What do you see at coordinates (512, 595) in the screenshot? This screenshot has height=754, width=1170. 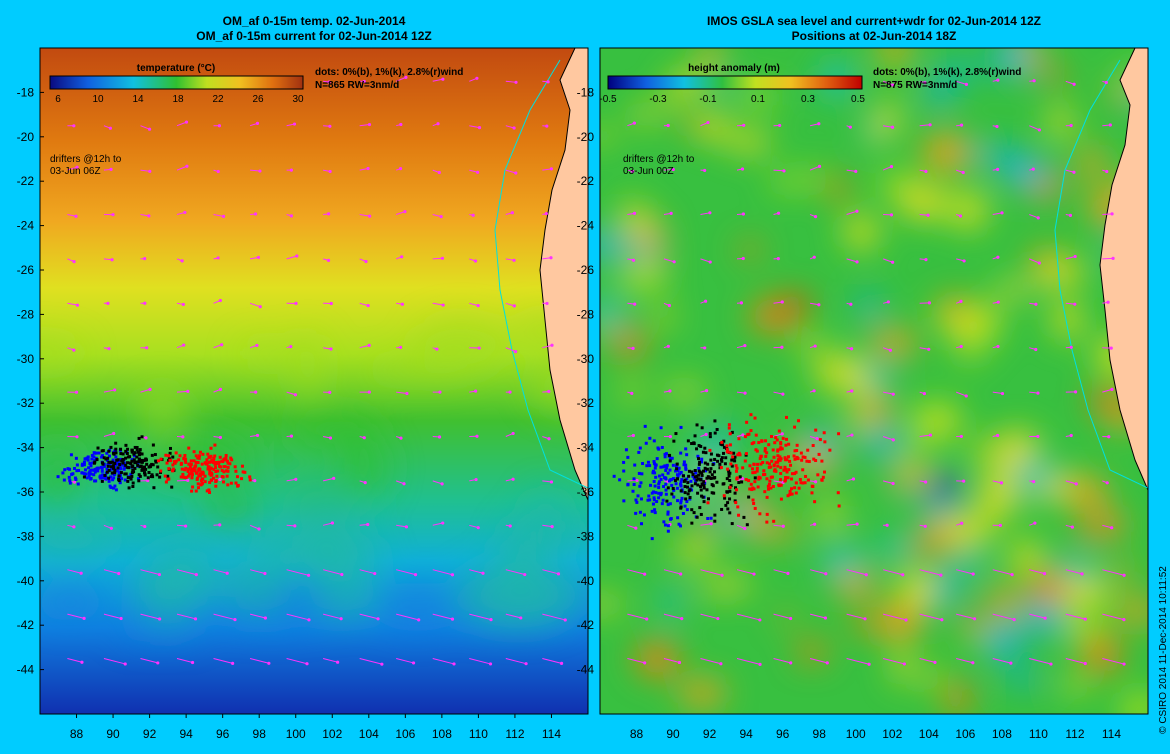 I see `temperature-patch` at bounding box center [512, 595].